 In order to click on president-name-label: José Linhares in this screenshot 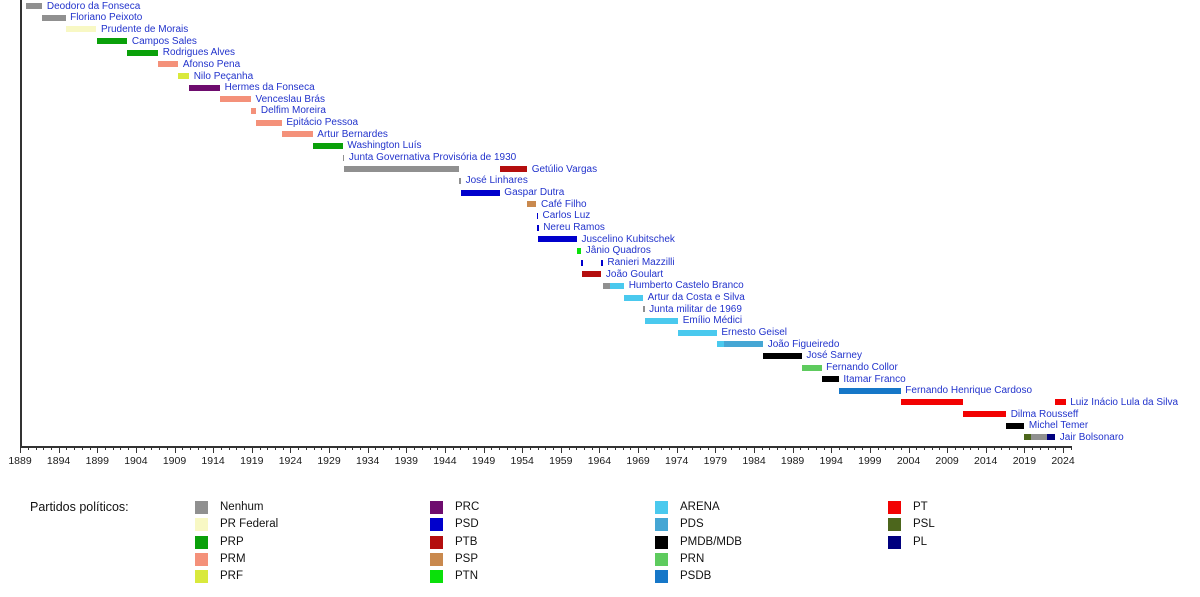, I will do `click(496, 181)`.